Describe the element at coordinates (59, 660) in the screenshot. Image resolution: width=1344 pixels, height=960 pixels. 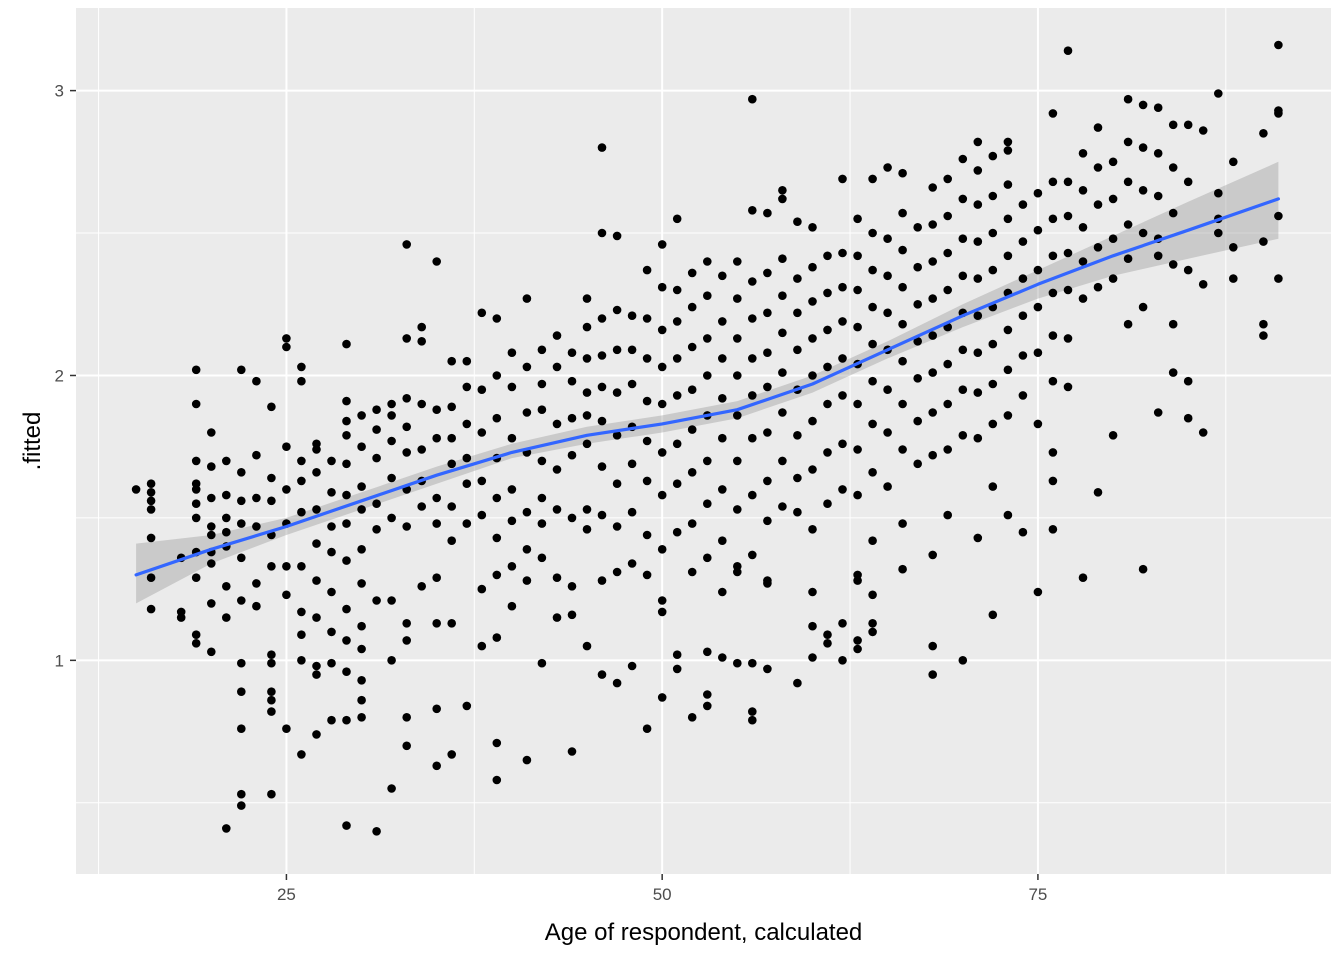
I see `y-tick-label: 1` at that location.